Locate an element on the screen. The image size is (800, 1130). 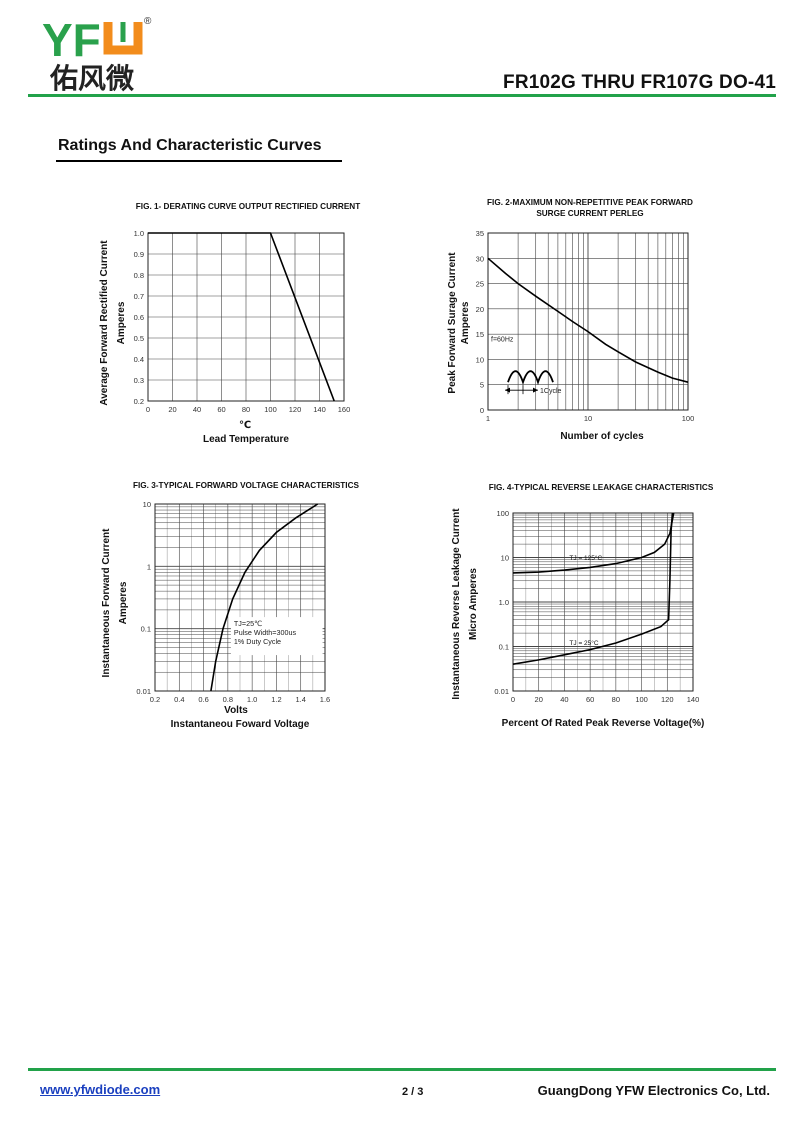
document-title: FR102G THRU FR107G DO-41 is located at coordinates (639, 82).